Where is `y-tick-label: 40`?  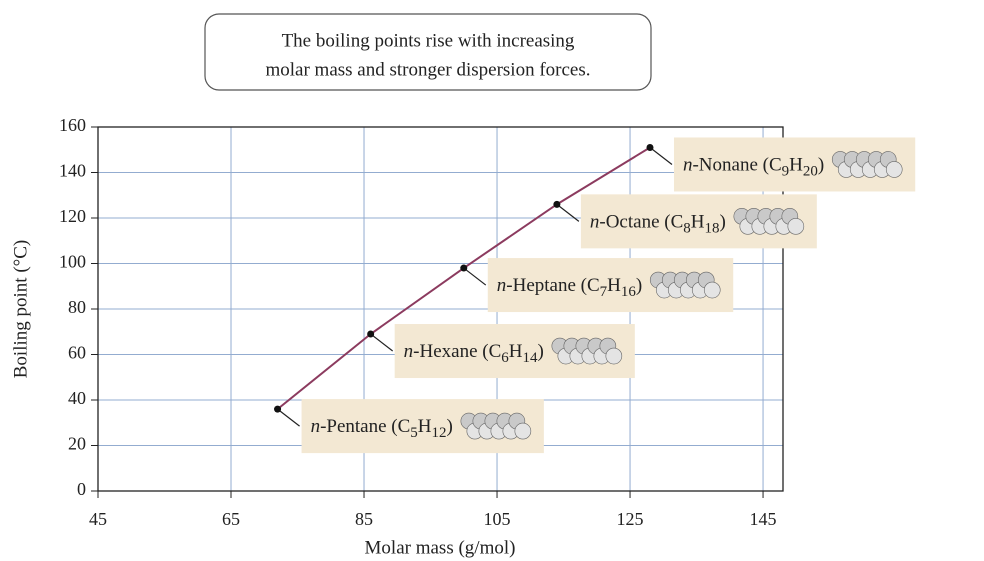 y-tick-label: 40 is located at coordinates (77, 398).